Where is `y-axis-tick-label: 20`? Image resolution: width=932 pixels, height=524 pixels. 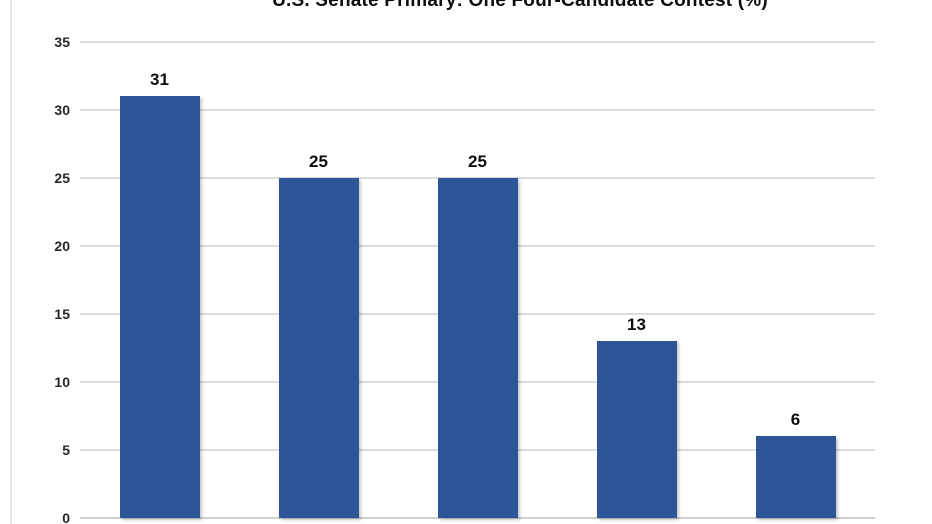 y-axis-tick-label: 20 is located at coordinates (62, 246).